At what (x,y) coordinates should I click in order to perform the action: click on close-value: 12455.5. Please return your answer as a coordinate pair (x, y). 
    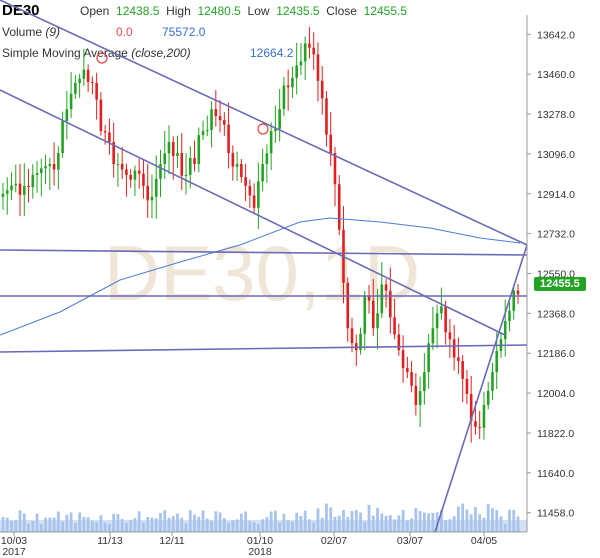
    Looking at the image, I should click on (385, 11).